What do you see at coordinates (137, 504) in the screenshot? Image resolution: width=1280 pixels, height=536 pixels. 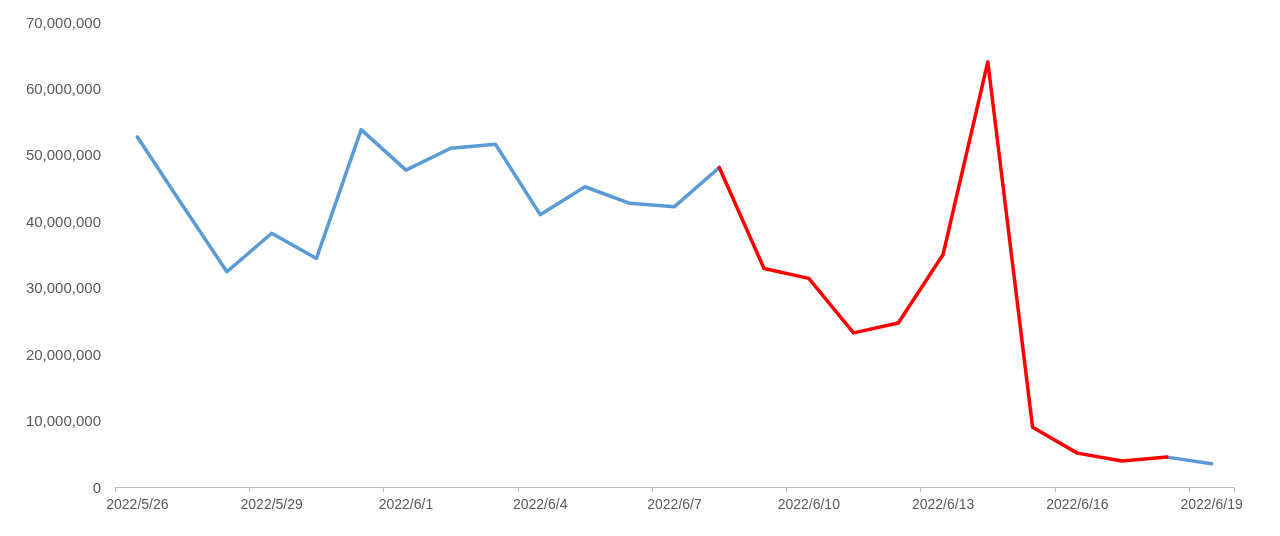 I see `x-tick-label: 2022/5/26` at bounding box center [137, 504].